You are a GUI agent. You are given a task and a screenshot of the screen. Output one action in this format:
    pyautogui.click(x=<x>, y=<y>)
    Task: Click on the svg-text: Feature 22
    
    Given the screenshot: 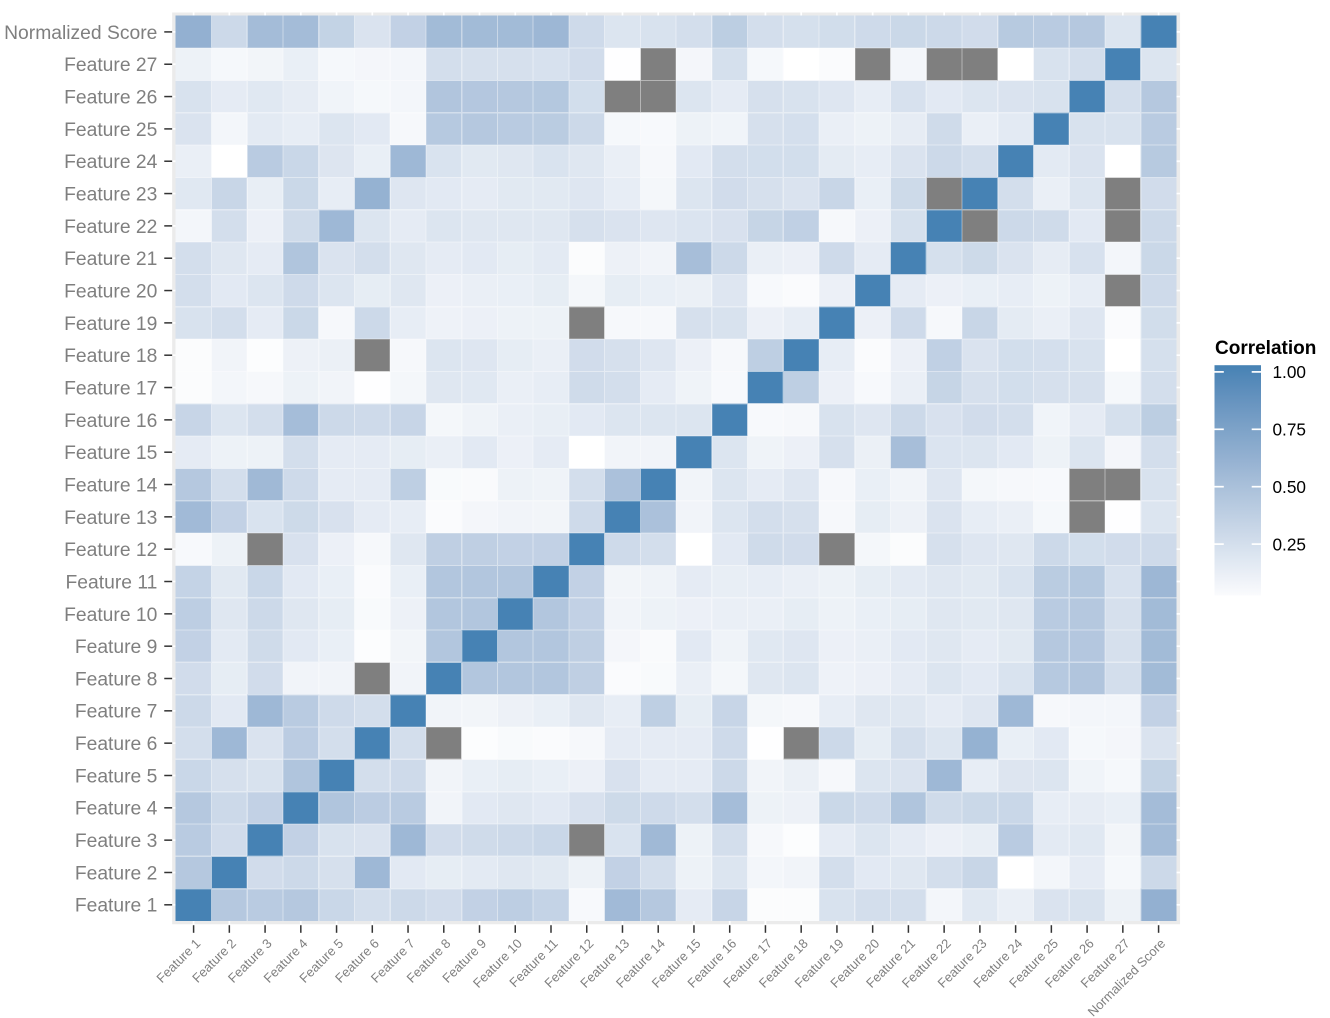 What is the action you would take?
    pyautogui.click(x=110, y=227)
    